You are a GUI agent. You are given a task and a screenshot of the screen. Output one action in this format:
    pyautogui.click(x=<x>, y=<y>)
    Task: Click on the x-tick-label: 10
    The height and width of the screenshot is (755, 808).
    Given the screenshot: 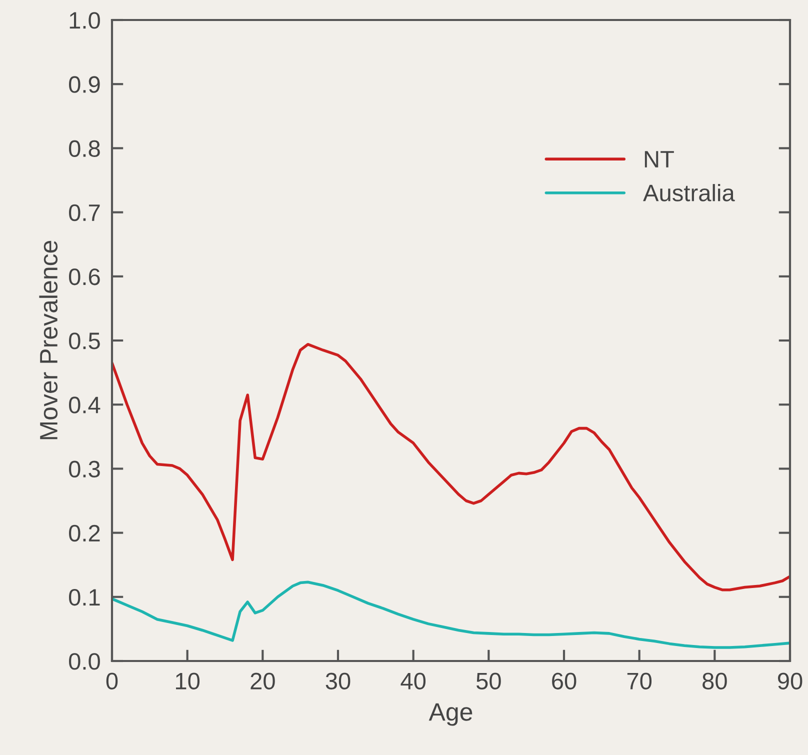 What is the action you would take?
    pyautogui.click(x=188, y=681)
    